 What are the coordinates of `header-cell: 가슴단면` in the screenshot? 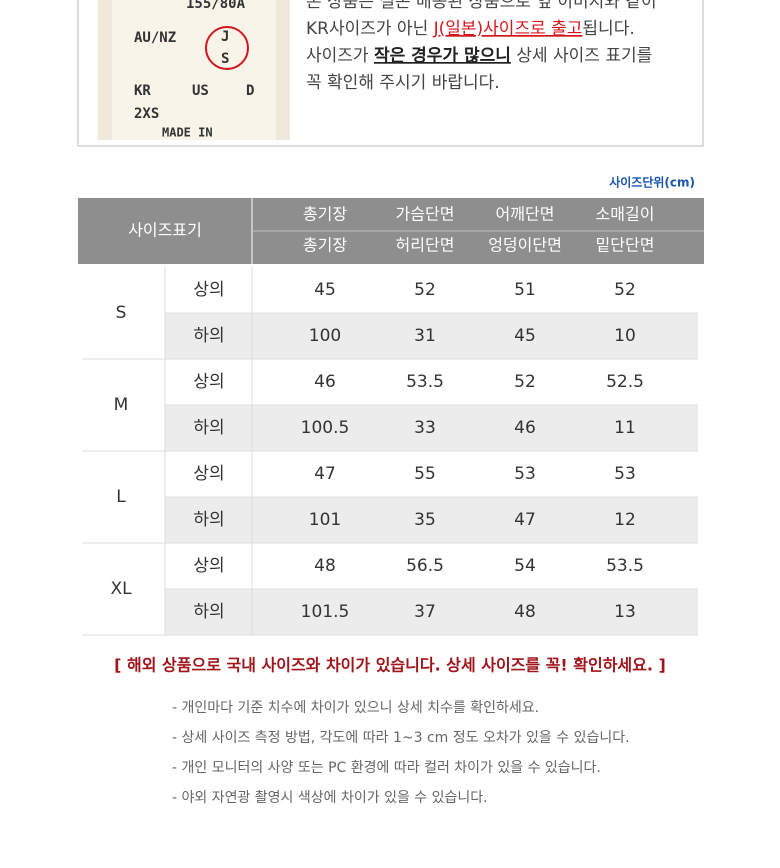 It's located at (425, 214).